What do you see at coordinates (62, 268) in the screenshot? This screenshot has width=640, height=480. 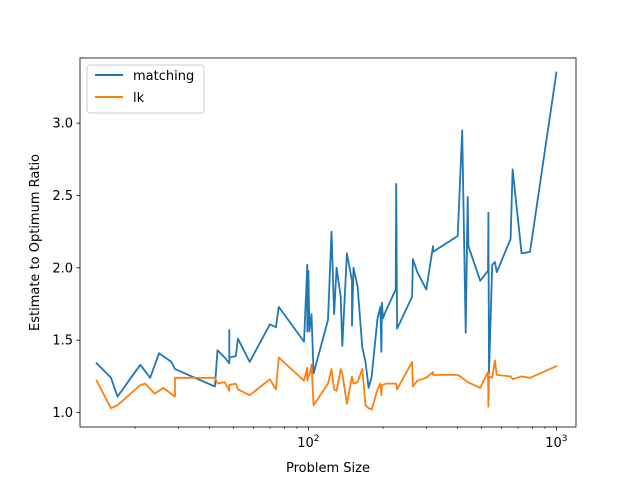 I see `y-tick-label: 2.0` at bounding box center [62, 268].